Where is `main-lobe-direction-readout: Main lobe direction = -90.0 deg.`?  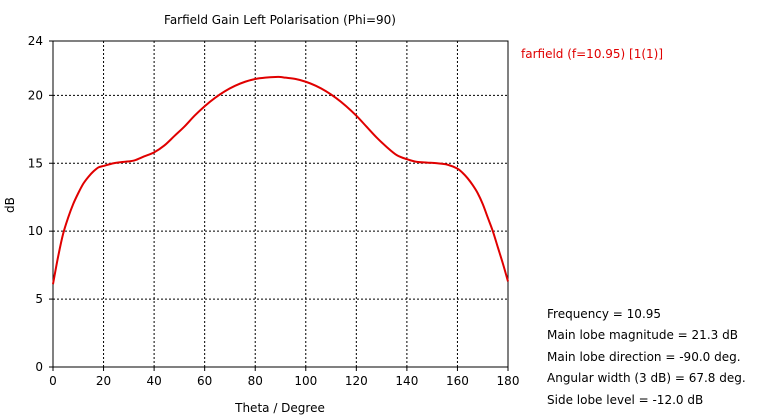
main-lobe-direction-readout: Main lobe direction = -90.0 deg. is located at coordinates (644, 356).